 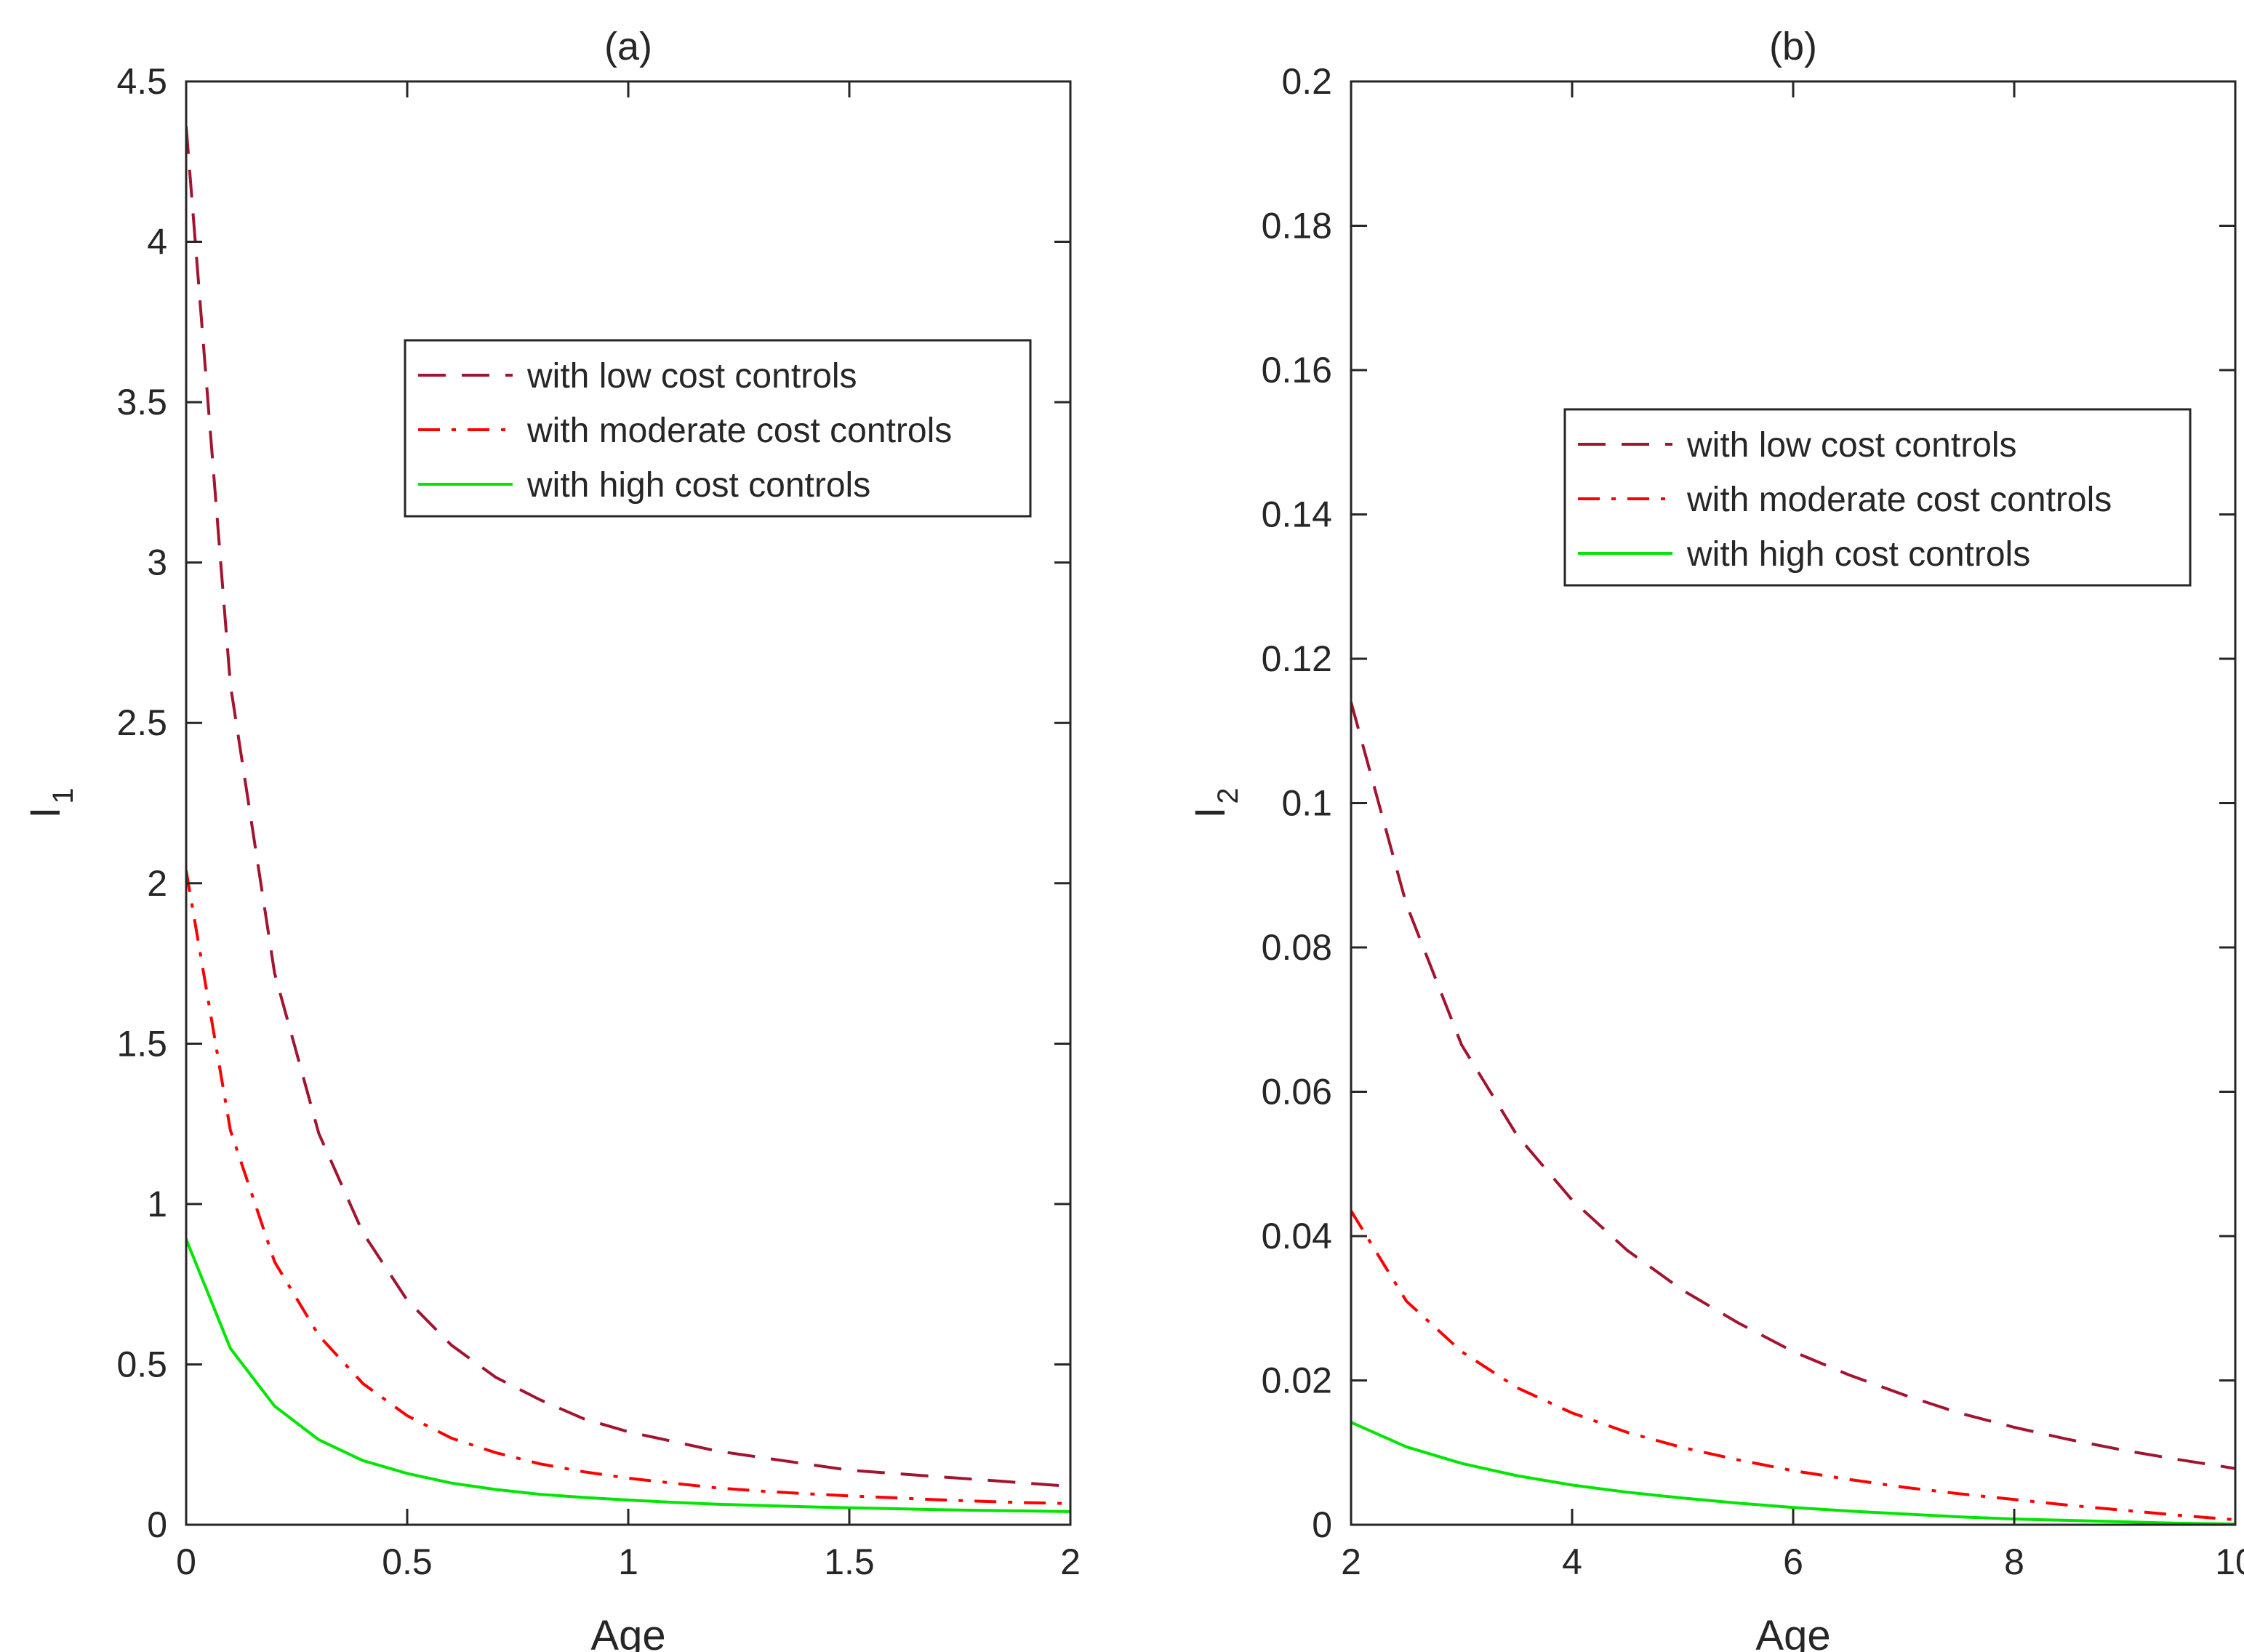 What do you see at coordinates (1297, 226) in the screenshot?
I see `panel-b-y-tick-label: 0.18` at bounding box center [1297, 226].